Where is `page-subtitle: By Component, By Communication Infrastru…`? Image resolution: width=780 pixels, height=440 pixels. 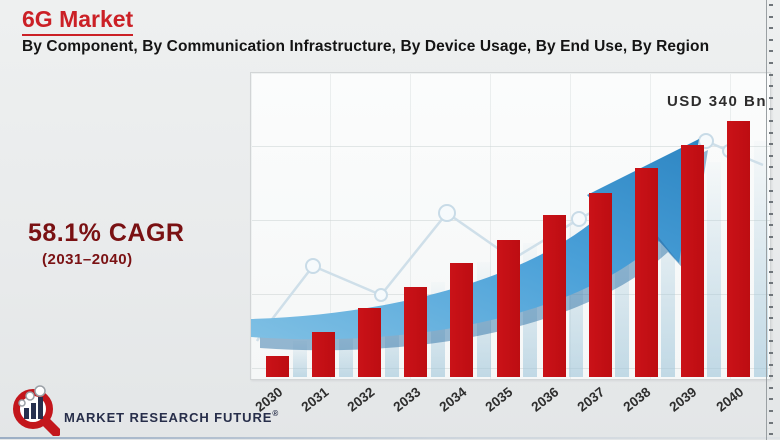
page-subtitle: By Component, By Communication Infrastru… is located at coordinates (366, 46).